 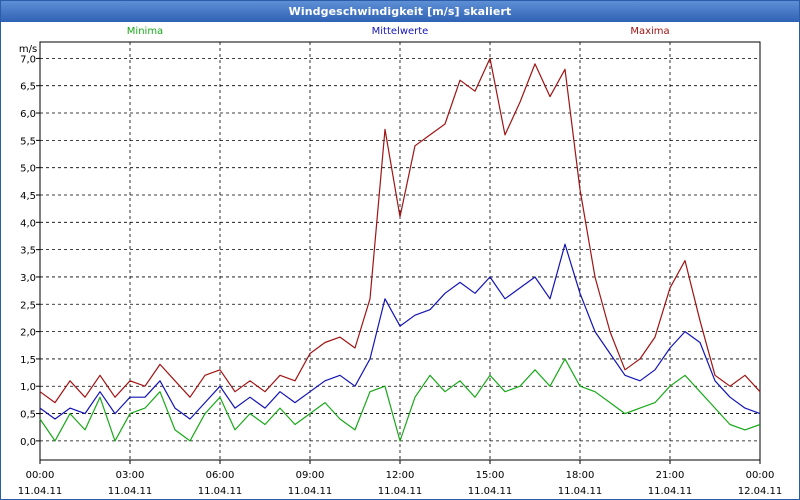 What do you see at coordinates (28, 59) in the screenshot?
I see `y-tick-label: 7,0` at bounding box center [28, 59].